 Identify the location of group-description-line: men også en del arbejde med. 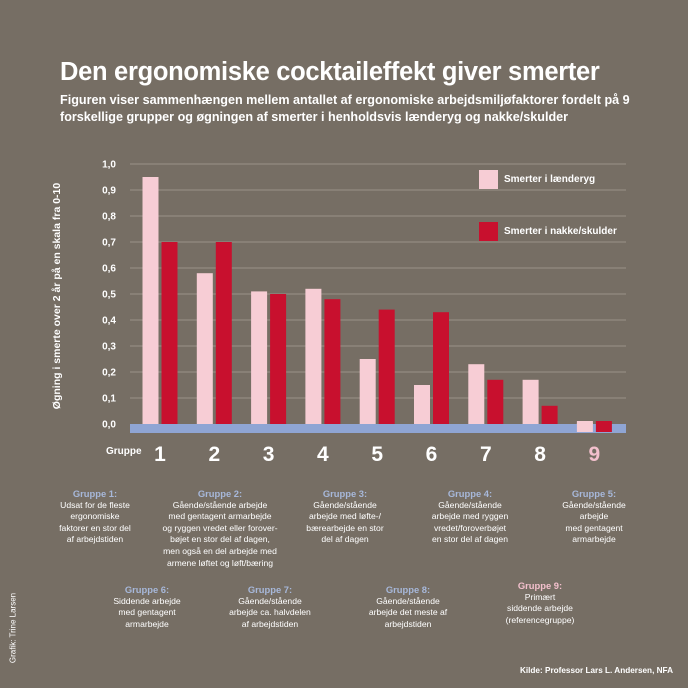
(220, 550).